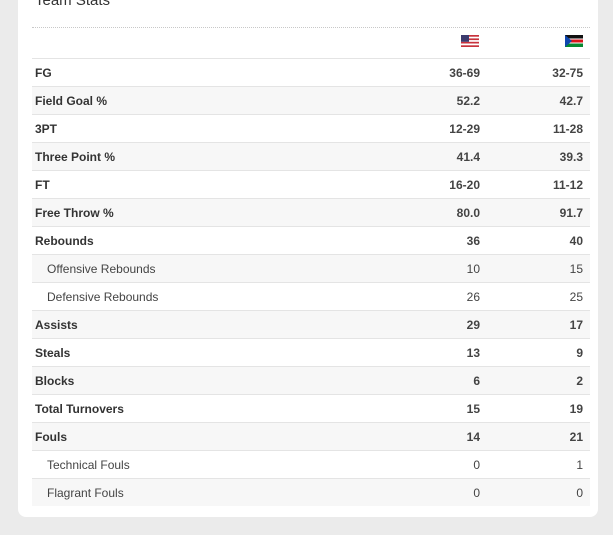  Describe the element at coordinates (571, 213) in the screenshot. I see `stat-value: 91.7` at that location.